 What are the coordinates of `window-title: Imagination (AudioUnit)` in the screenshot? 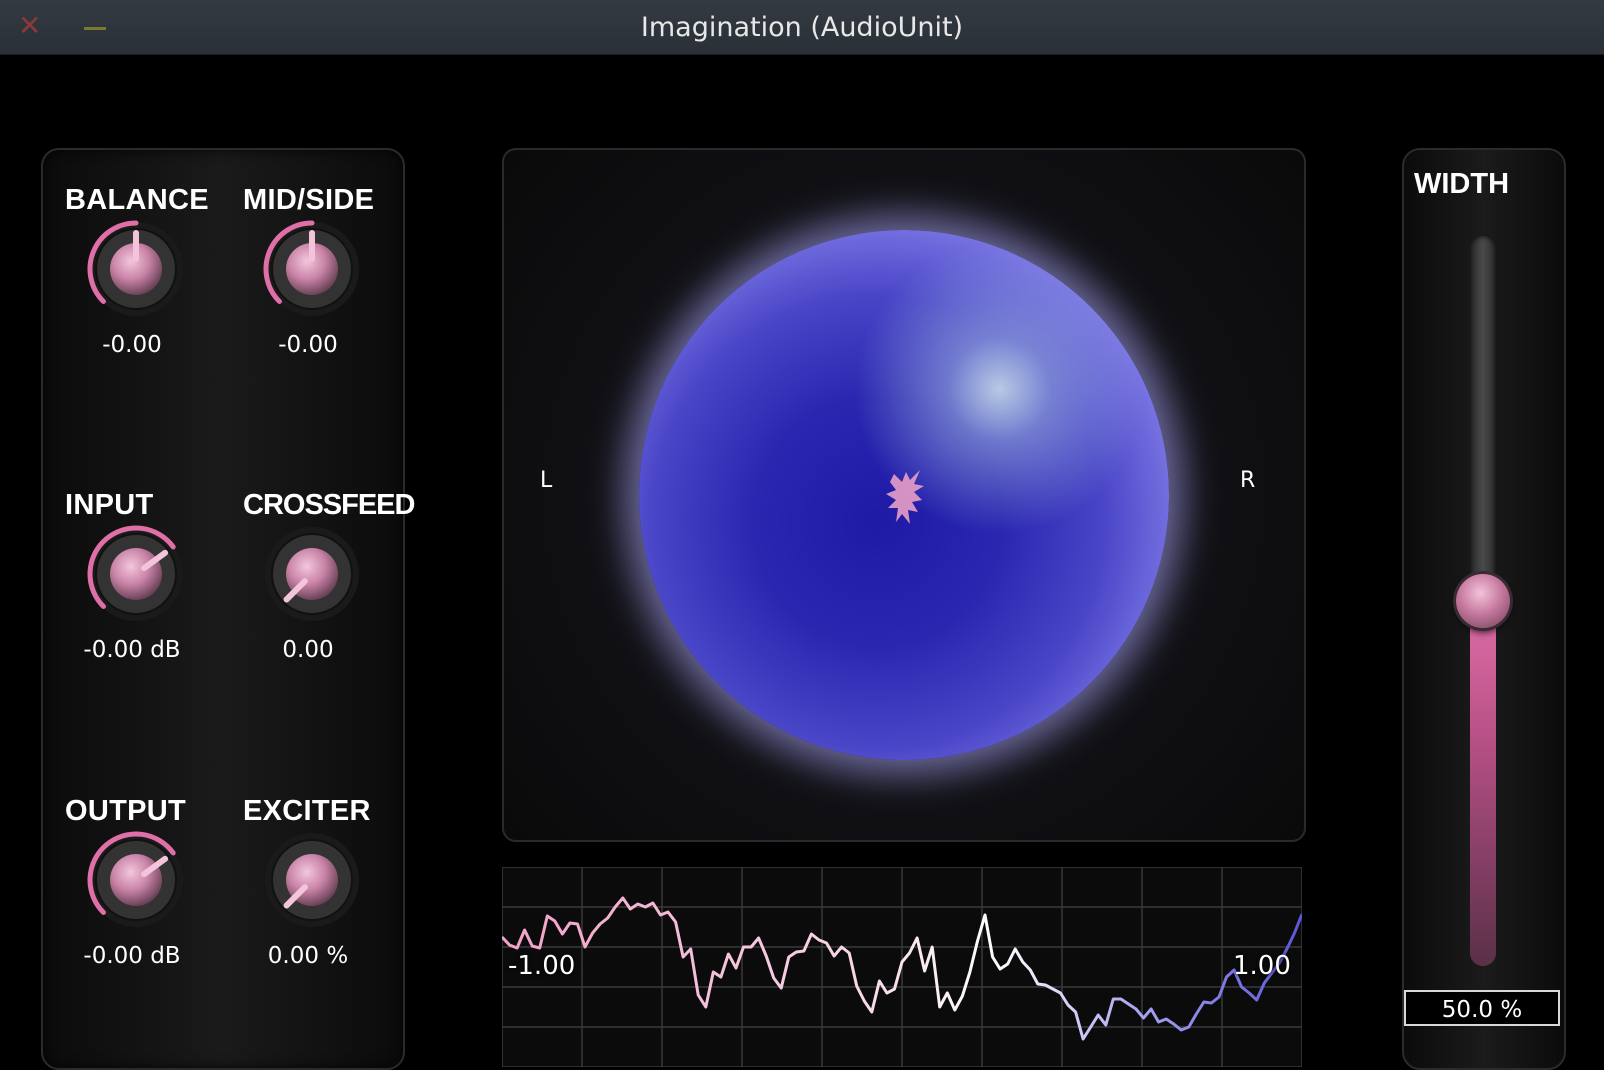 It's located at (802, 27).